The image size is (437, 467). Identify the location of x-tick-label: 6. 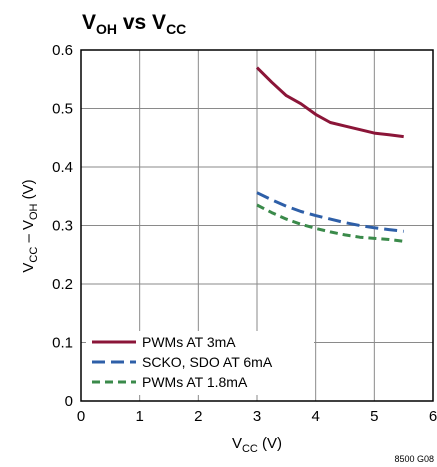
(433, 416).